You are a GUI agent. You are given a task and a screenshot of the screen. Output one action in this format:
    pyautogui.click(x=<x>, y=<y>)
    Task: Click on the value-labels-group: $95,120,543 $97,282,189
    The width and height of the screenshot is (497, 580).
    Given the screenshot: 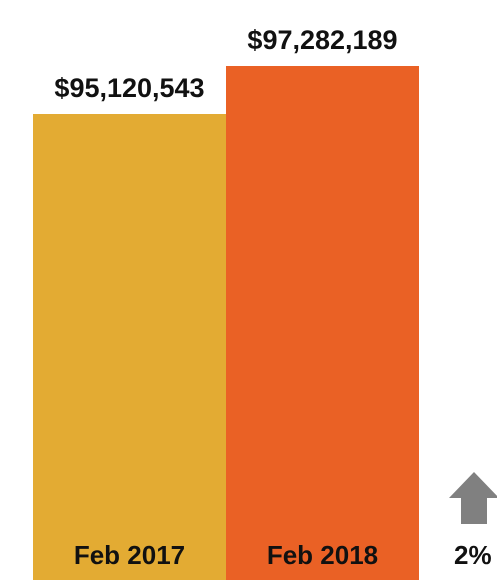 What is the action you would take?
    pyautogui.click(x=225, y=64)
    